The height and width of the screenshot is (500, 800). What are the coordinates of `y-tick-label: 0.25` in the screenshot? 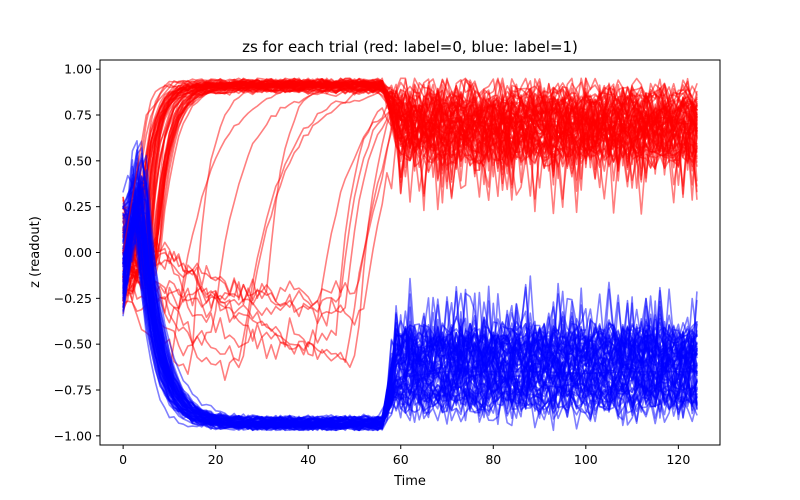 It's located at (78, 206).